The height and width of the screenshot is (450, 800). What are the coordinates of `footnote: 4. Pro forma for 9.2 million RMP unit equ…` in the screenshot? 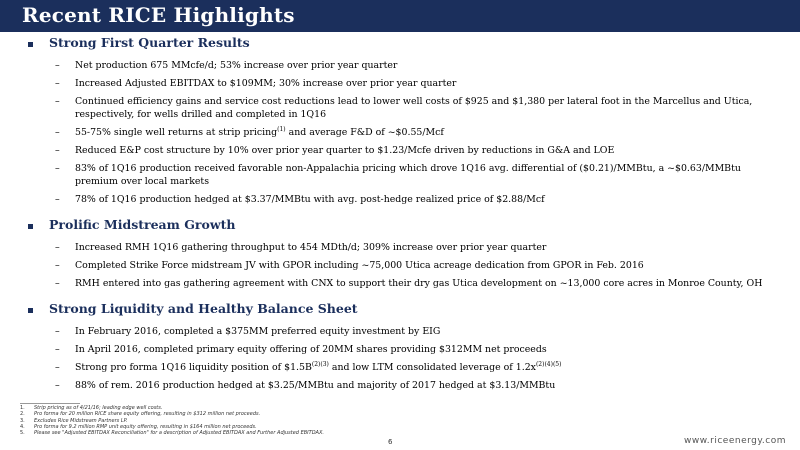 It's located at (172, 427).